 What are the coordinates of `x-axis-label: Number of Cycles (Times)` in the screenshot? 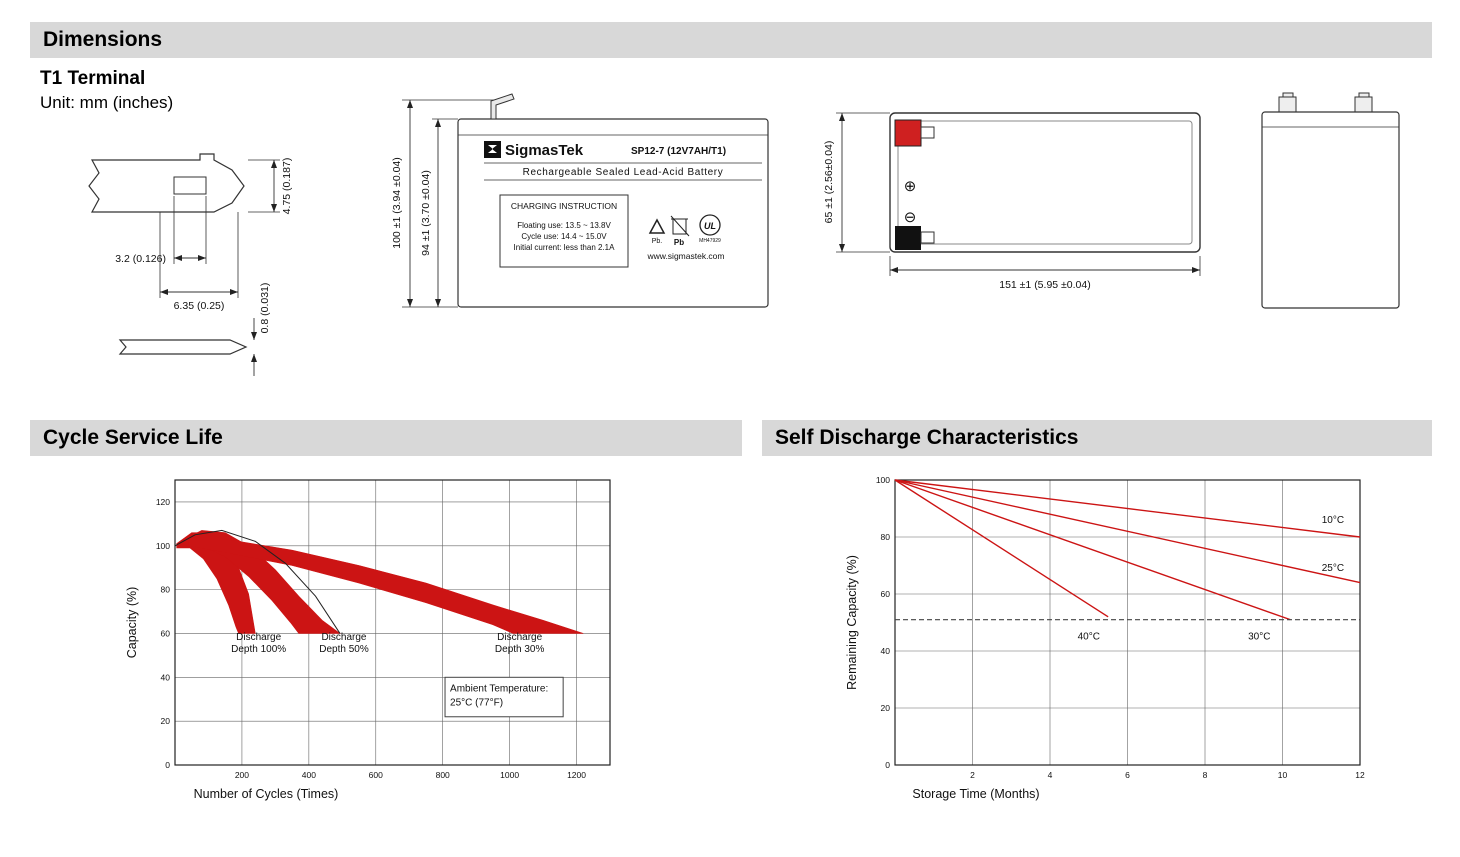 It's located at (266, 794).